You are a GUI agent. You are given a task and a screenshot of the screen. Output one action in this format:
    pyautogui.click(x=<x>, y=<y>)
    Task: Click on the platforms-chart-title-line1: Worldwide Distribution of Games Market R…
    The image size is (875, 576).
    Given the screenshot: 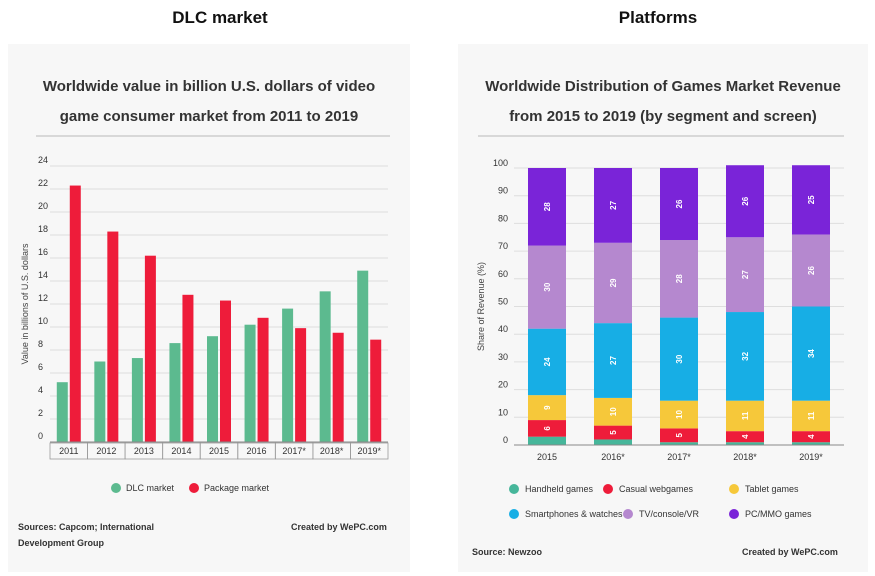 What is the action you would take?
    pyautogui.click(x=663, y=86)
    